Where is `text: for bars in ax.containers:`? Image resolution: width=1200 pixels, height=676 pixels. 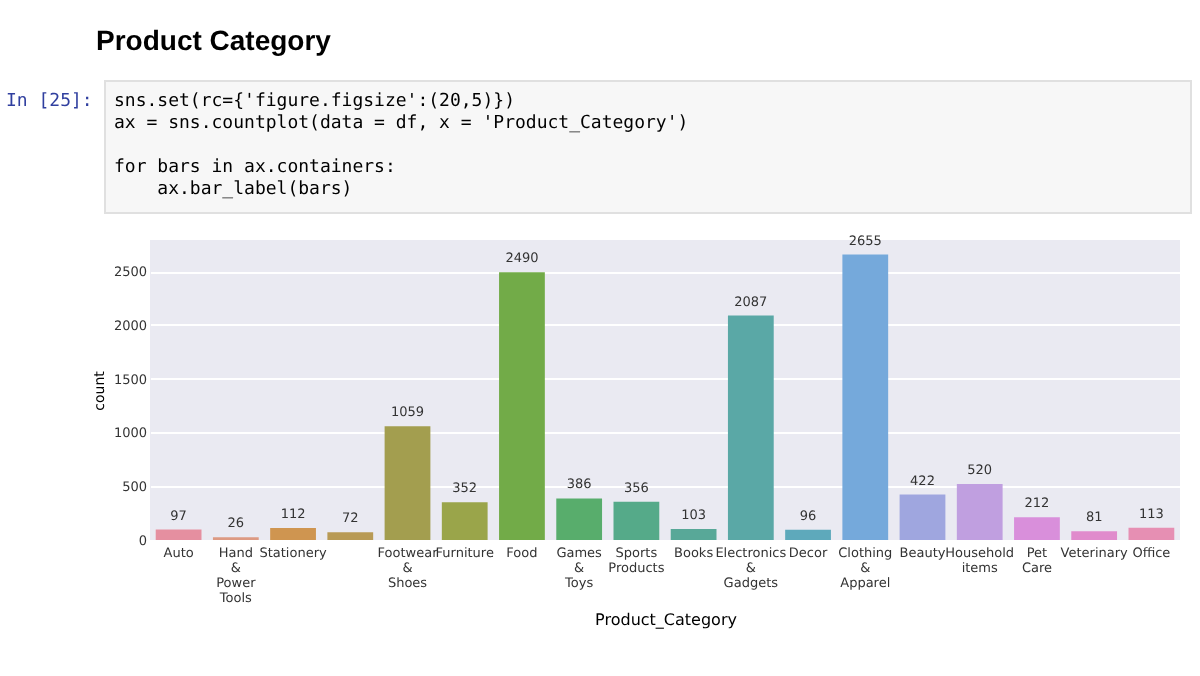 text: for bars in ax.containers: is located at coordinates (256, 169).